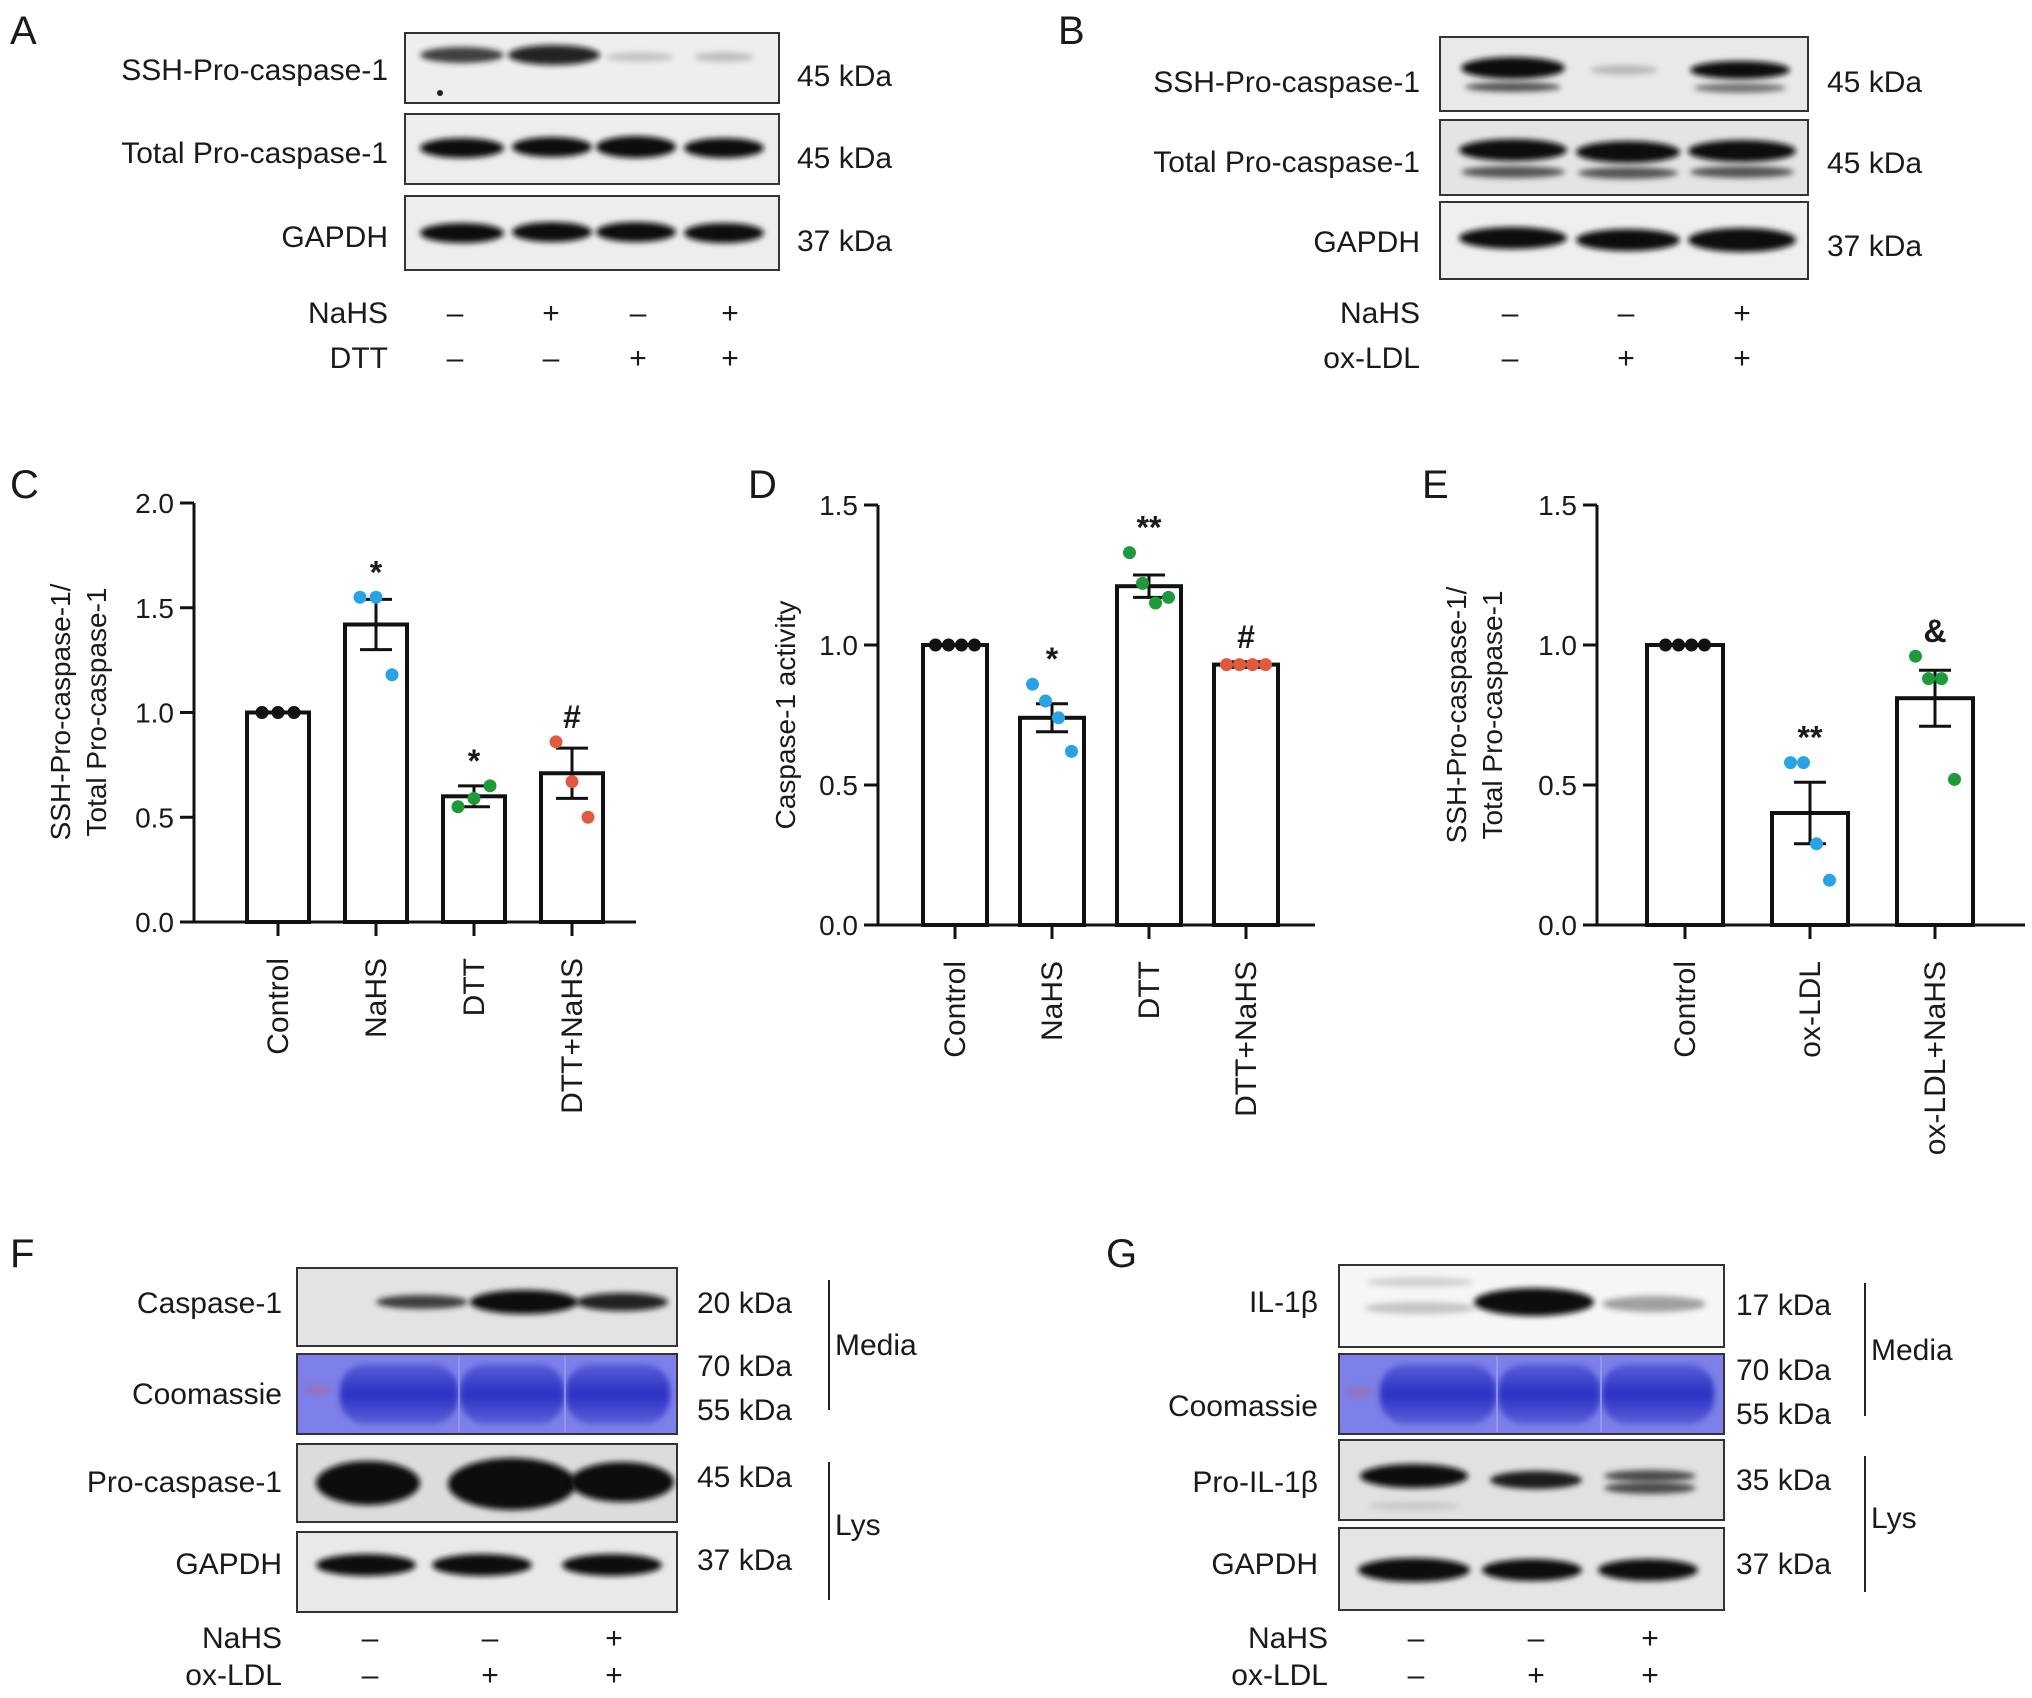  Describe the element at coordinates (1121, 1254) in the screenshot. I see `panel-letter-g: G` at that location.